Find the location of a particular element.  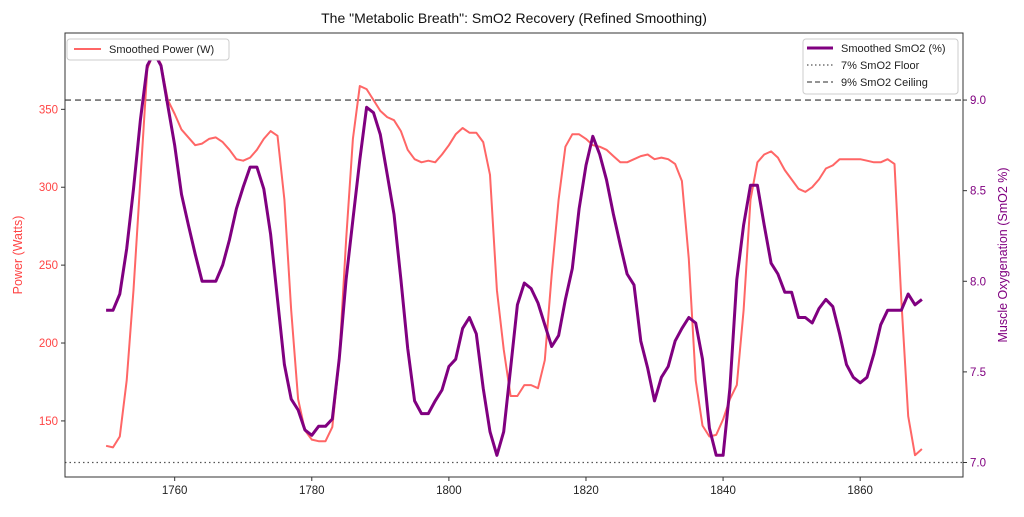

legend-ceiling-label: 9% SmO2 Ceiling is located at coordinates (884, 83).